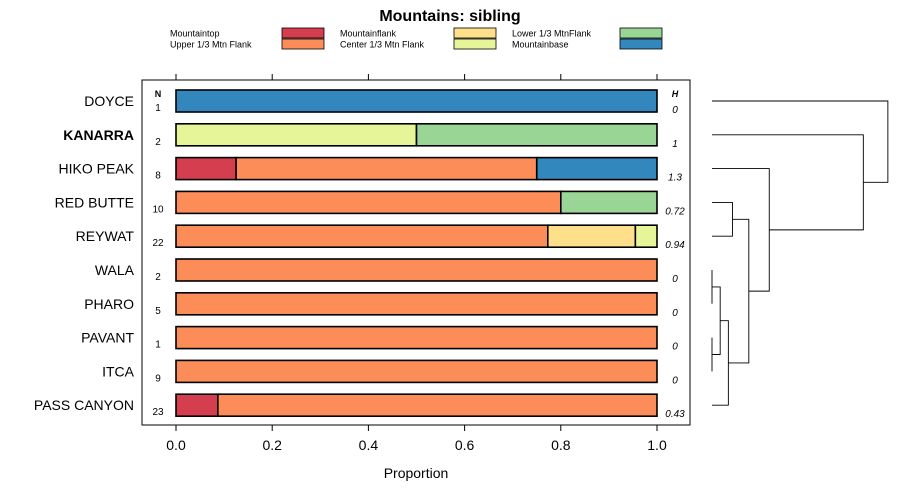  Describe the element at coordinates (109, 101) in the screenshot. I see `category-label: DOYCE` at that location.